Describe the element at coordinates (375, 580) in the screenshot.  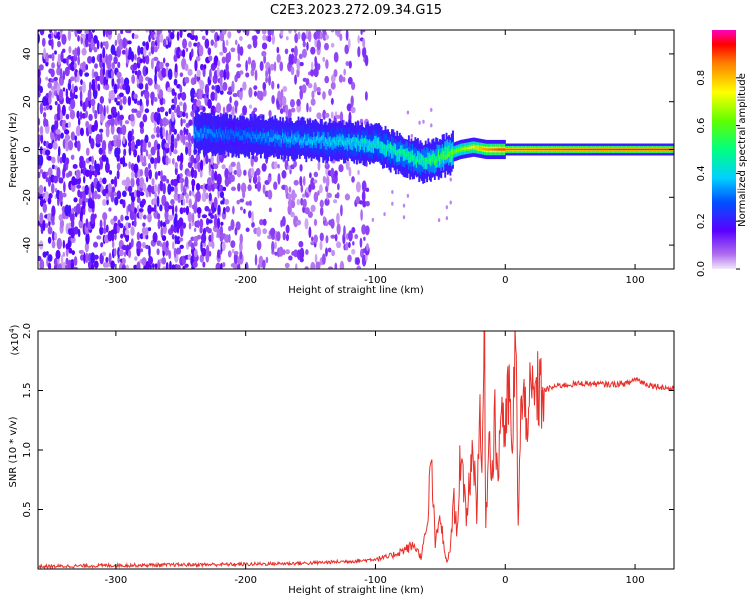
I see `x-tick-label: -100` at that location.